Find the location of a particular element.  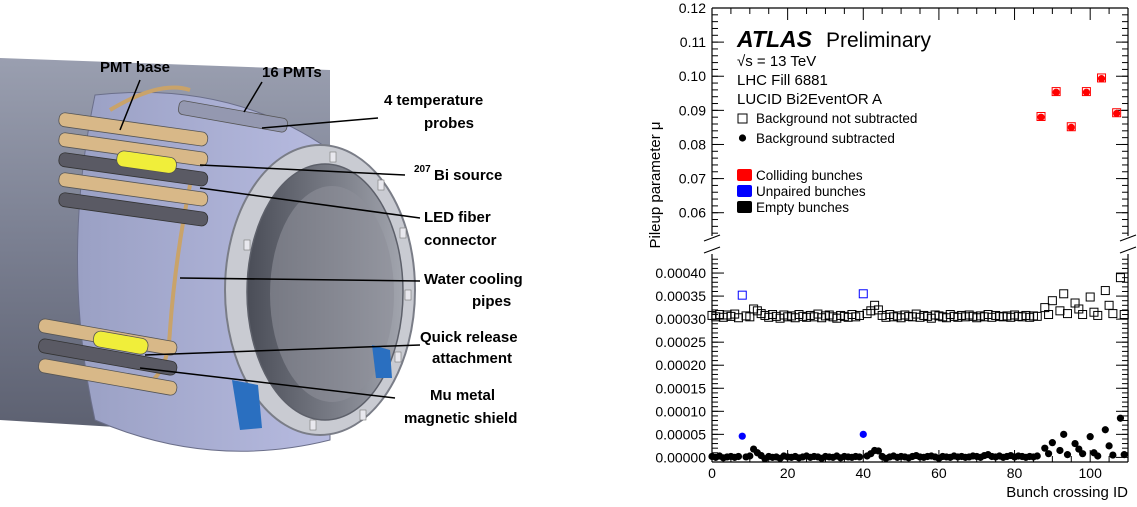

label-16-pmts: 16 PMTs is located at coordinates (292, 72).